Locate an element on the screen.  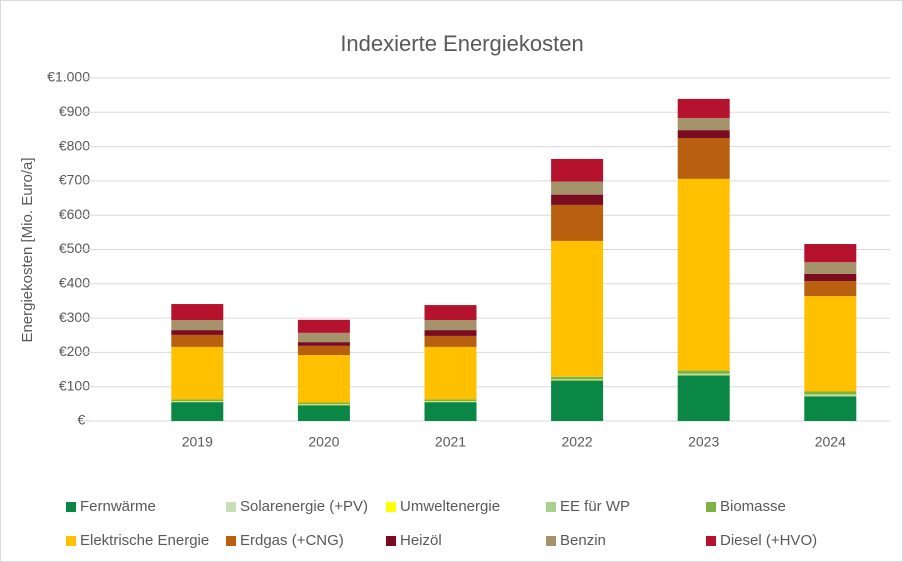
y-tick-label: €400 is located at coordinates (74, 283).